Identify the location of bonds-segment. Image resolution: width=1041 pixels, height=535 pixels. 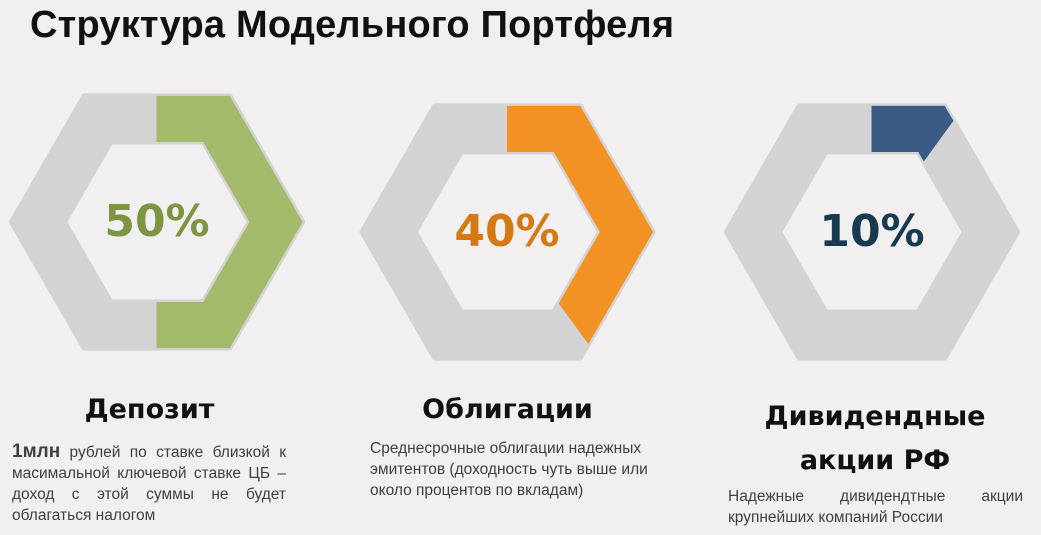
(580, 224).